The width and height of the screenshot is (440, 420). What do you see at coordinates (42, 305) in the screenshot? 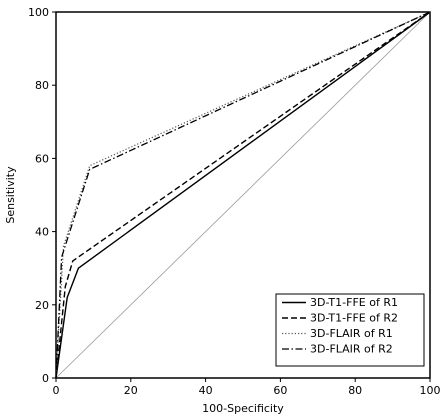
I see `y-tick-label: 20` at bounding box center [42, 305].